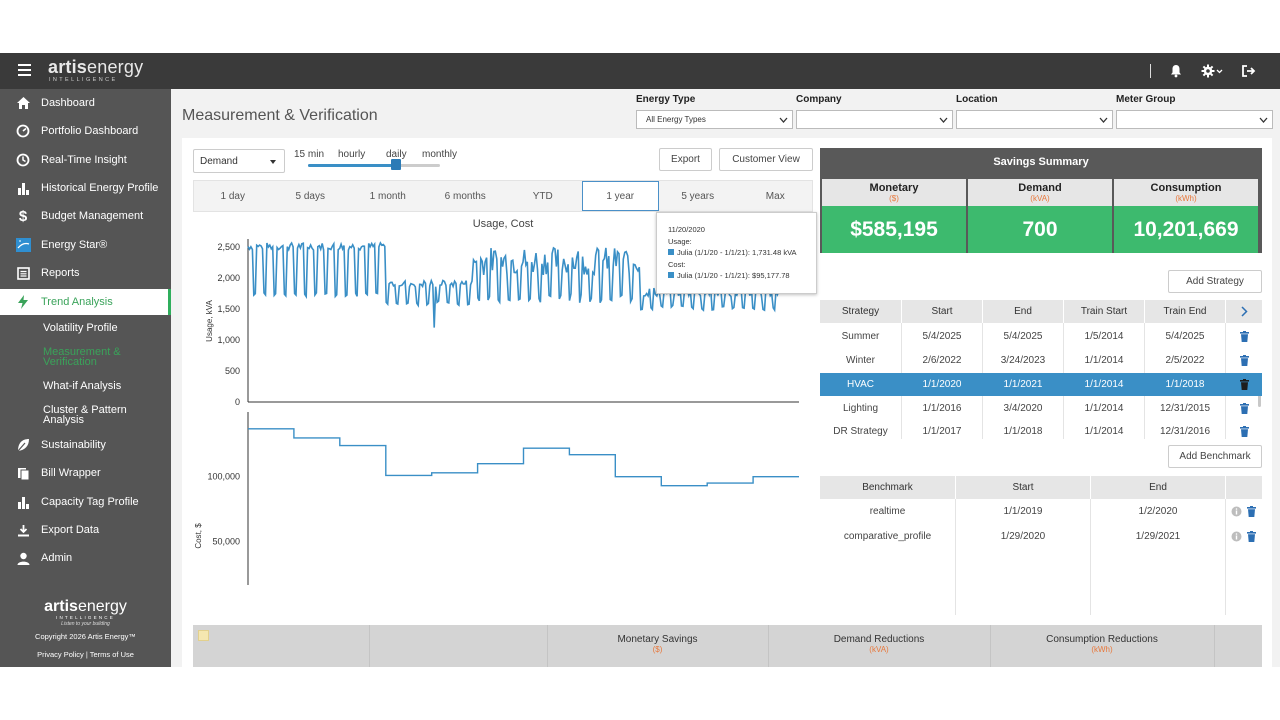 This screenshot has height=720, width=1280. What do you see at coordinates (85, 188) in the screenshot?
I see `sidebar-item-historical-energy-profile: Historical Energy Profile` at bounding box center [85, 188].